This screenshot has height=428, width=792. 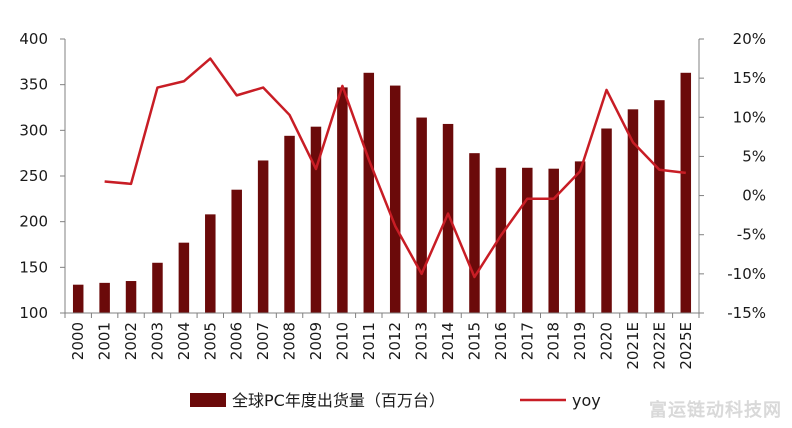 What do you see at coordinates (633, 346) in the screenshot?
I see `x-tick-label: 2021E` at bounding box center [633, 346].